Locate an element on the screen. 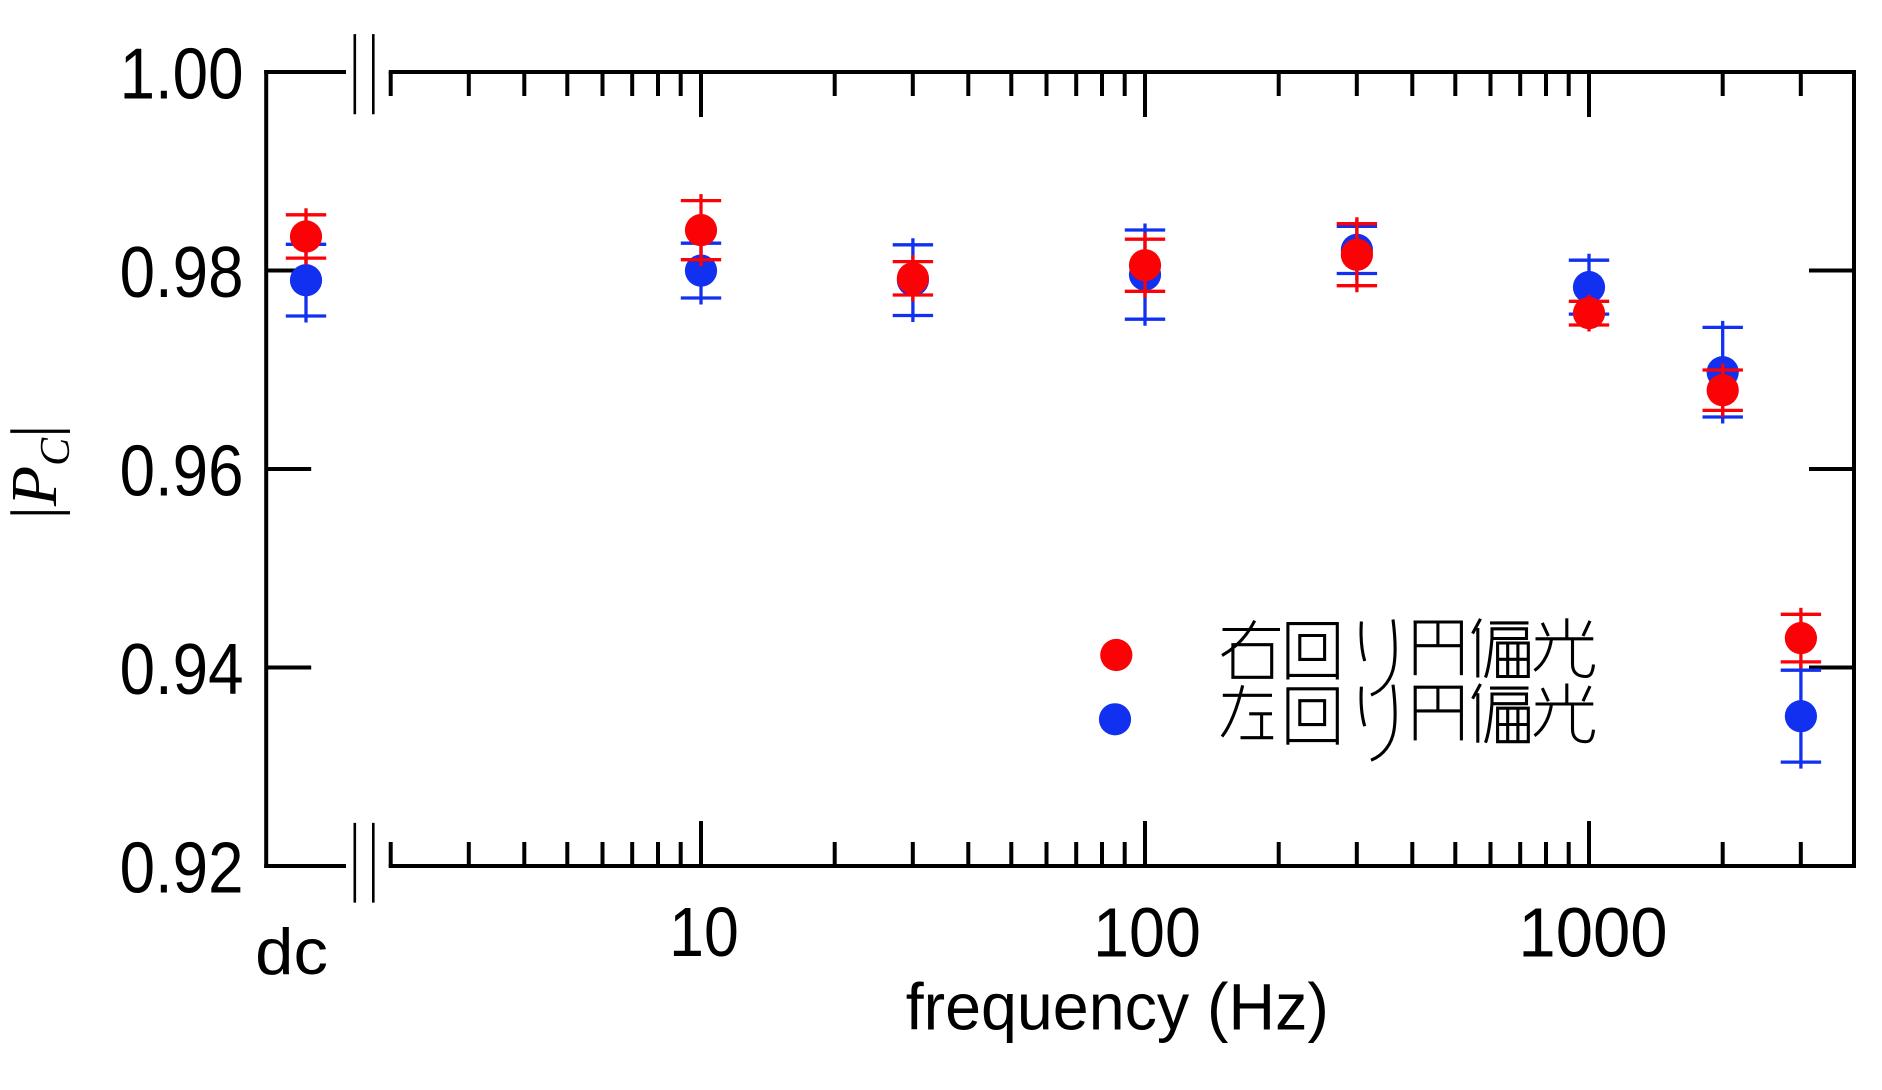 Image resolution: width=1882 pixels, height=1090 pixels. svg-text: 100 is located at coordinates (1147, 933).